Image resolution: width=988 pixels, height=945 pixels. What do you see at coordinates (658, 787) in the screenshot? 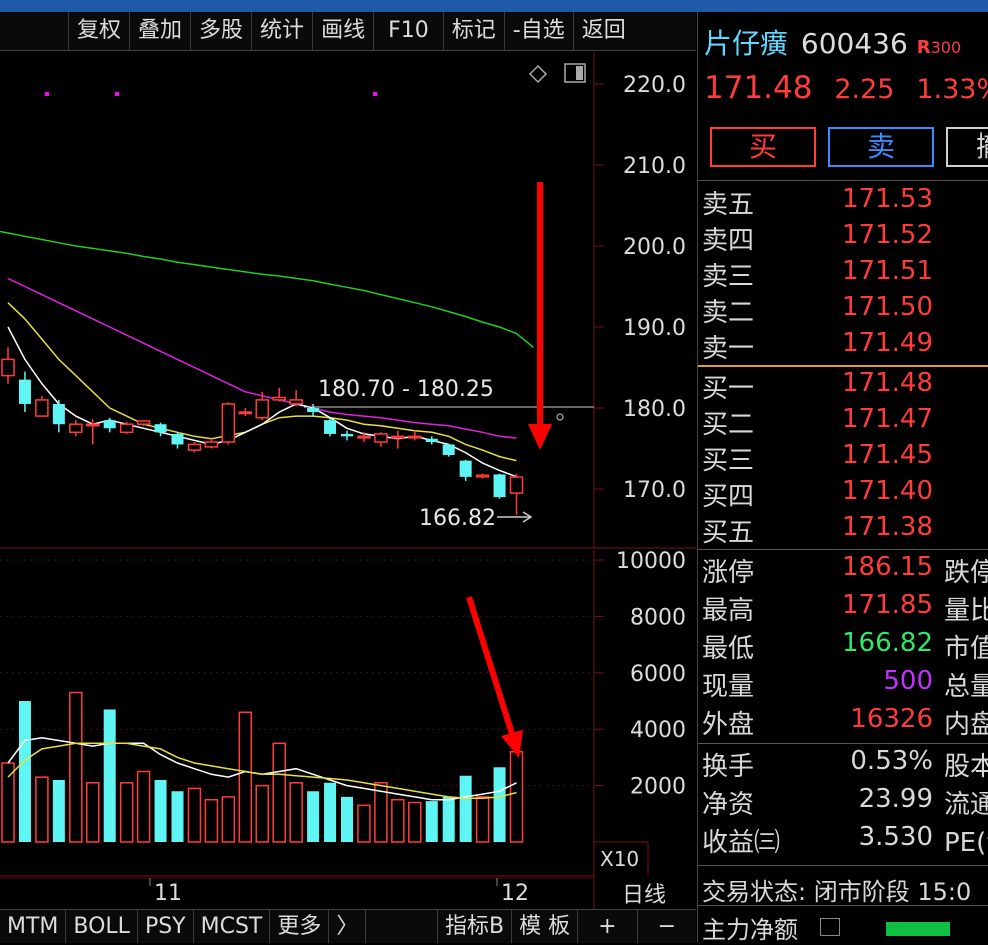
I see `volume-axis-label: 2000` at bounding box center [658, 787].